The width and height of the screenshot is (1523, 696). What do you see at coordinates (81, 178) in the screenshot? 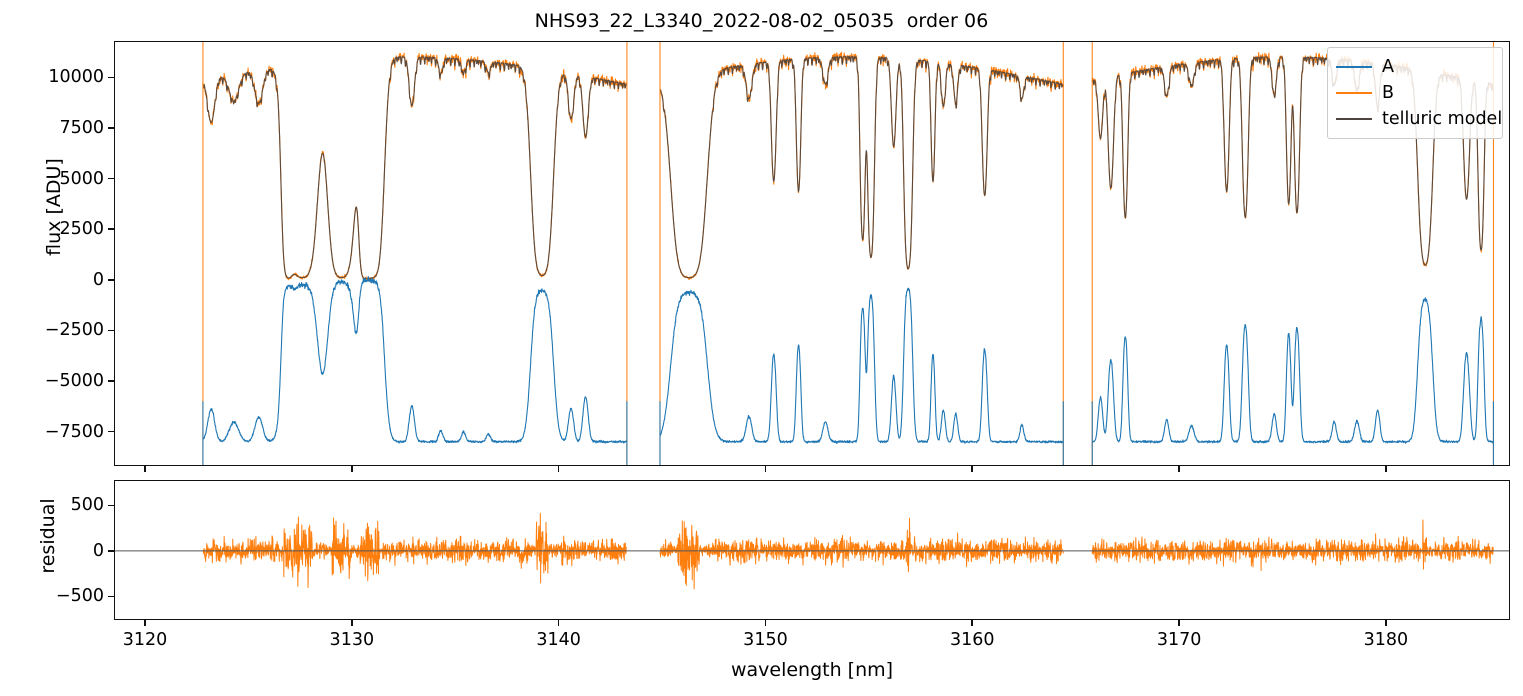
I see `flux-ytick-label: 5000` at bounding box center [81, 178].